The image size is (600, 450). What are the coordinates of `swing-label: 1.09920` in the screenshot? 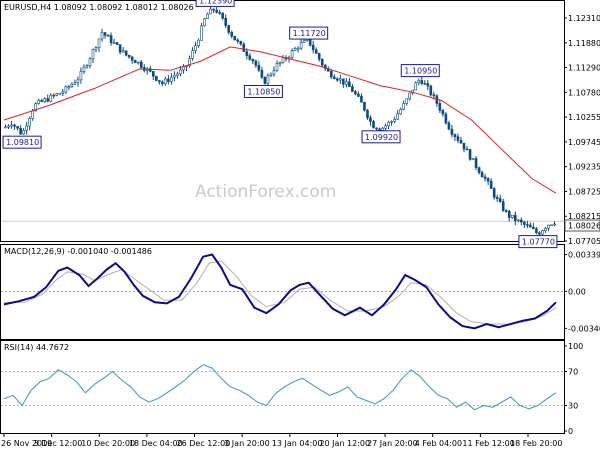 It's located at (381, 137).